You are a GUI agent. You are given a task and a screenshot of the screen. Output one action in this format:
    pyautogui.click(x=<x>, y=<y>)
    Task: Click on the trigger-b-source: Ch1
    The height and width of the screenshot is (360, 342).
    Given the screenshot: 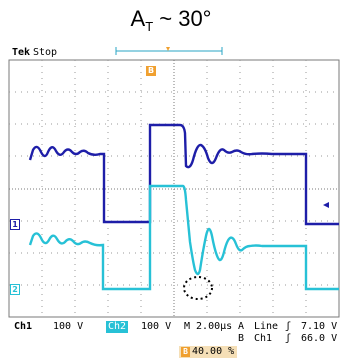 What is the action you would take?
    pyautogui.click(x=263, y=338)
    